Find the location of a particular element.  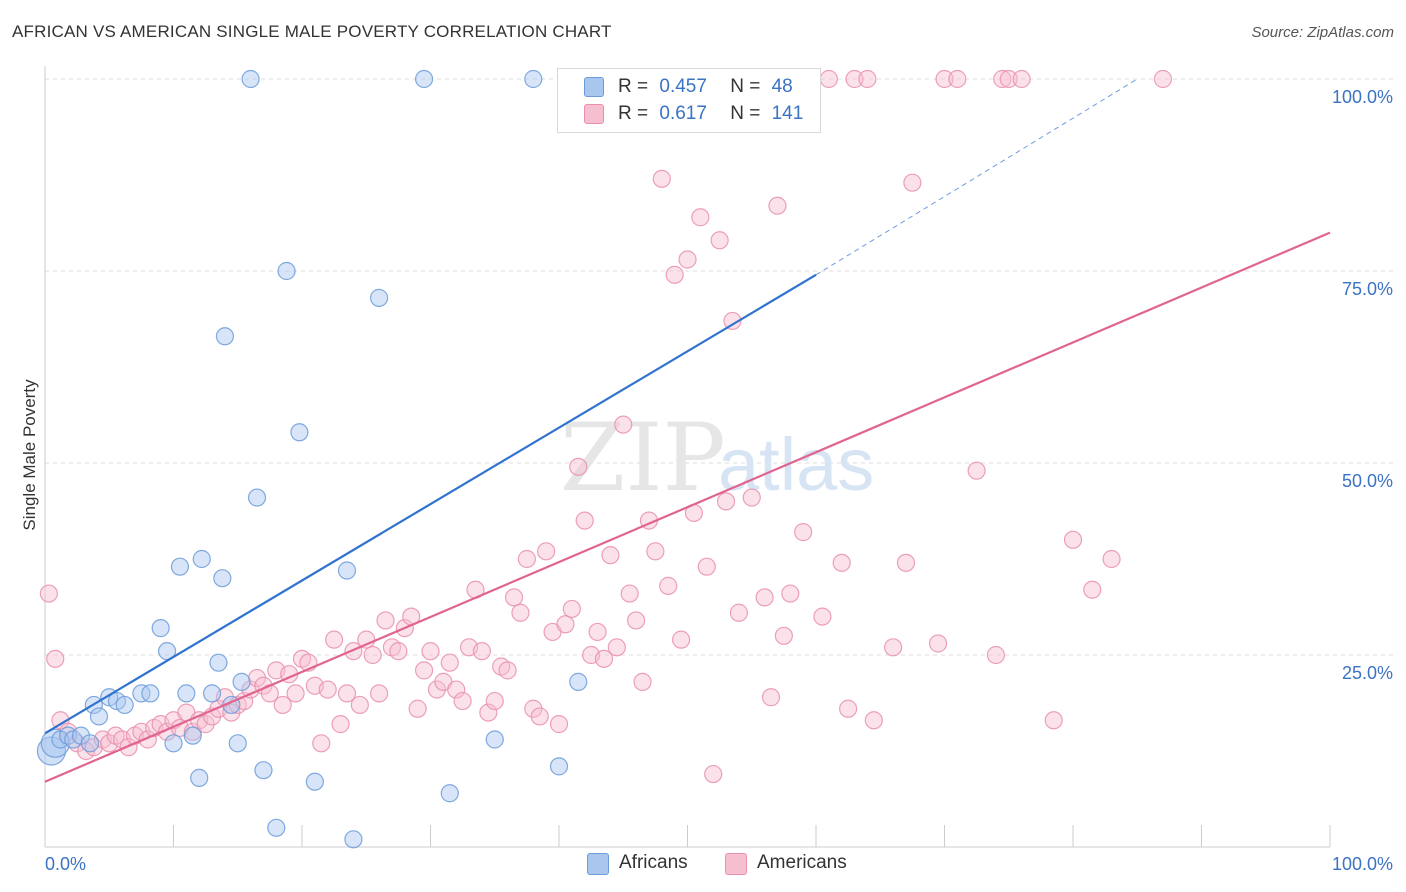

africans-n-label: N = is located at coordinates (745, 86).